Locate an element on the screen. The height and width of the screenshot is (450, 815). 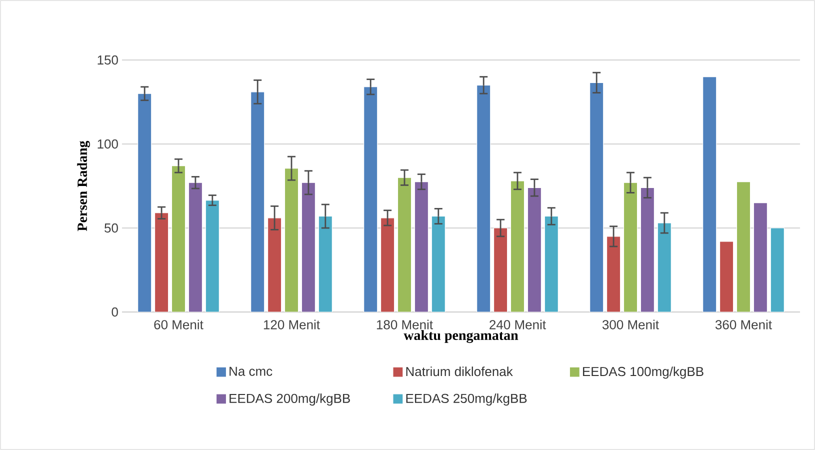
x-tick-label: 240 Menit is located at coordinates (518, 325).